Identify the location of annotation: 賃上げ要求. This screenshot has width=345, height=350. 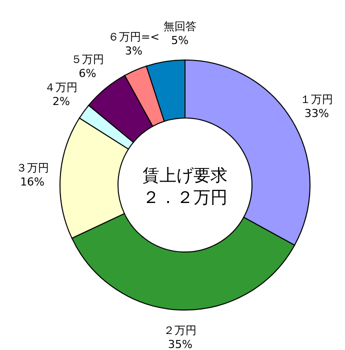
(185, 176).